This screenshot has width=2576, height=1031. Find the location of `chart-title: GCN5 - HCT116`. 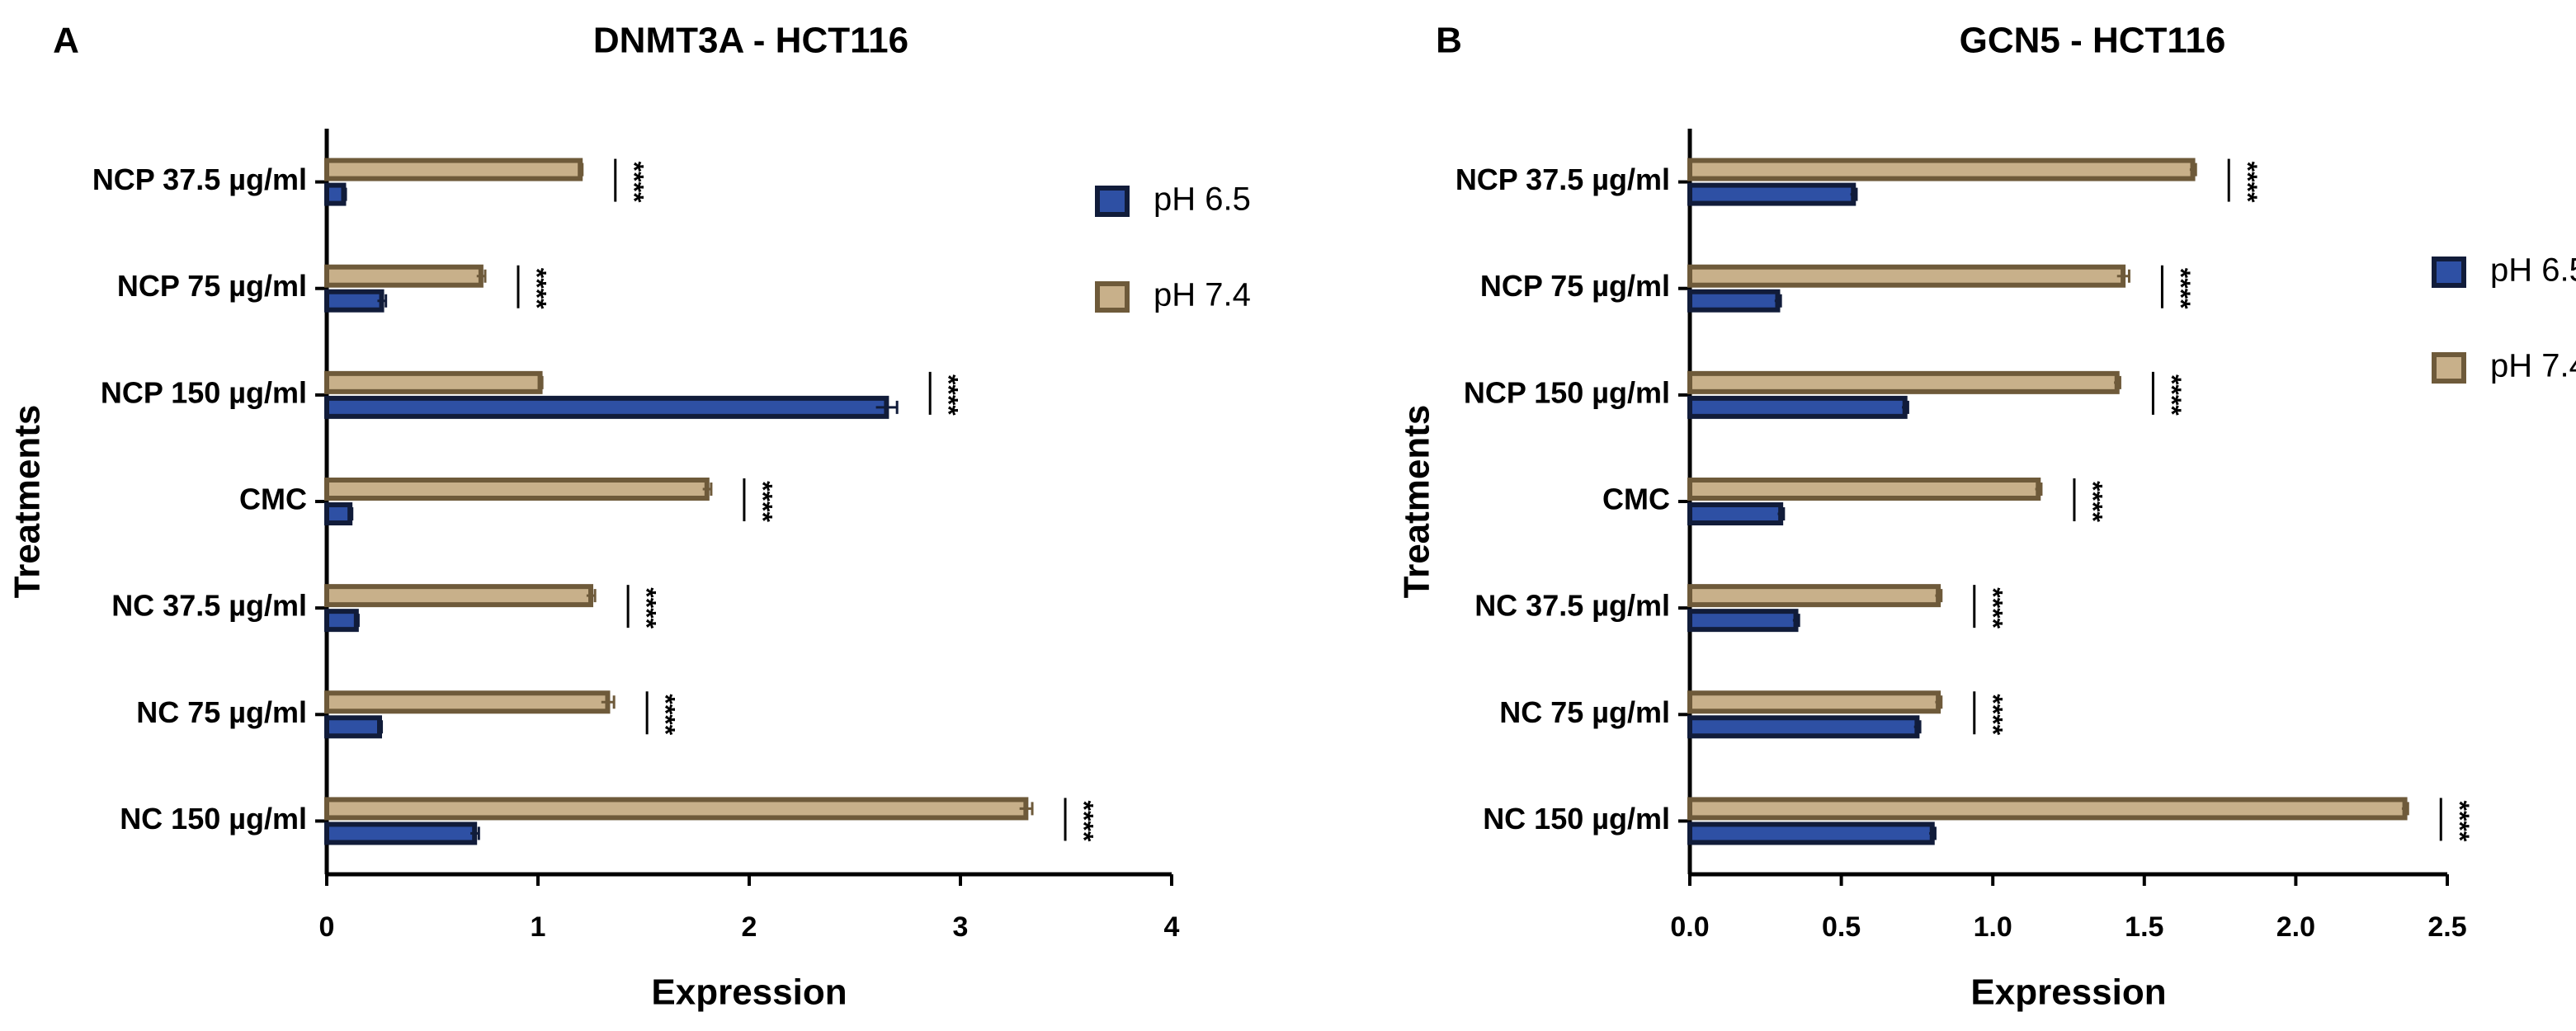

chart-title: GCN5 - HCT116 is located at coordinates (2093, 41).